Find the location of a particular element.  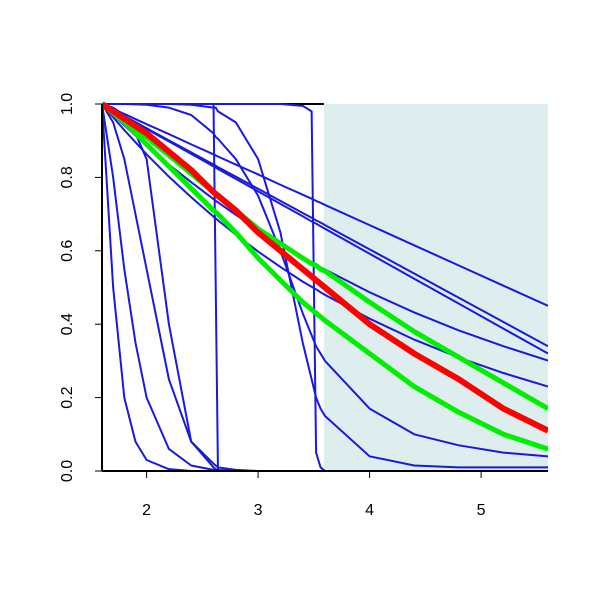

y-tick-label: 0.6 is located at coordinates (67, 251).